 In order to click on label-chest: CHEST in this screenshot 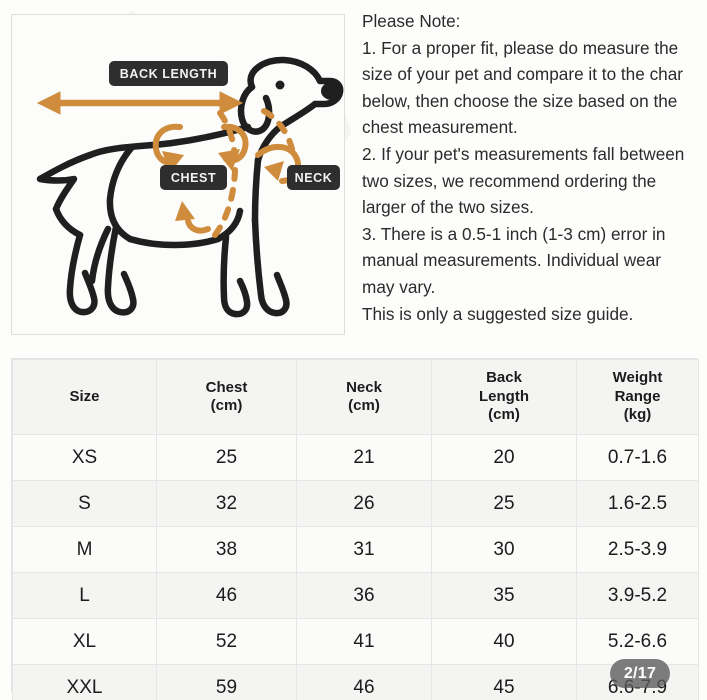, I will do `click(193, 177)`.